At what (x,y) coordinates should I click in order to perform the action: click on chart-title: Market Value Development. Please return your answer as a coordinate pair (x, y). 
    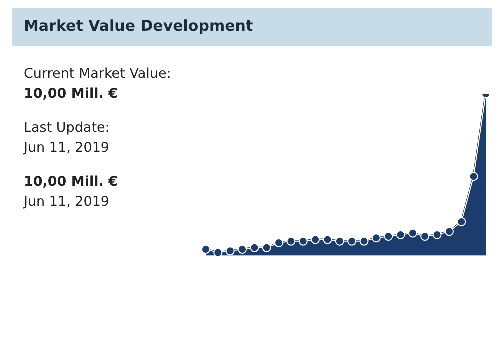
    Looking at the image, I should click on (139, 26).